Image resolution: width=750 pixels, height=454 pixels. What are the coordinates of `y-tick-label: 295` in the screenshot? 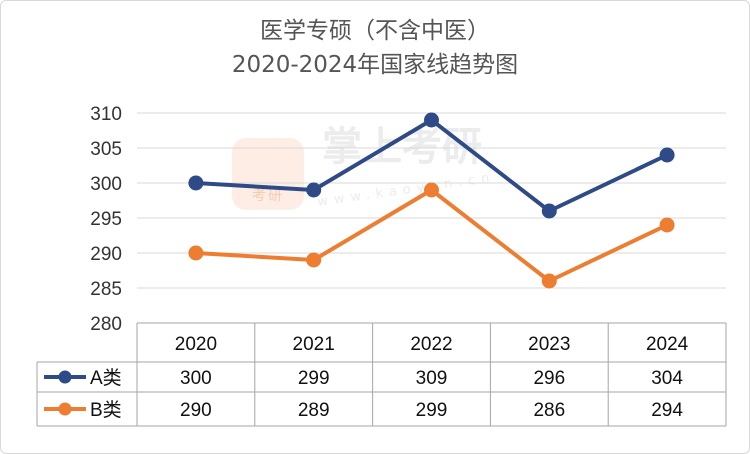 It's located at (106, 219).